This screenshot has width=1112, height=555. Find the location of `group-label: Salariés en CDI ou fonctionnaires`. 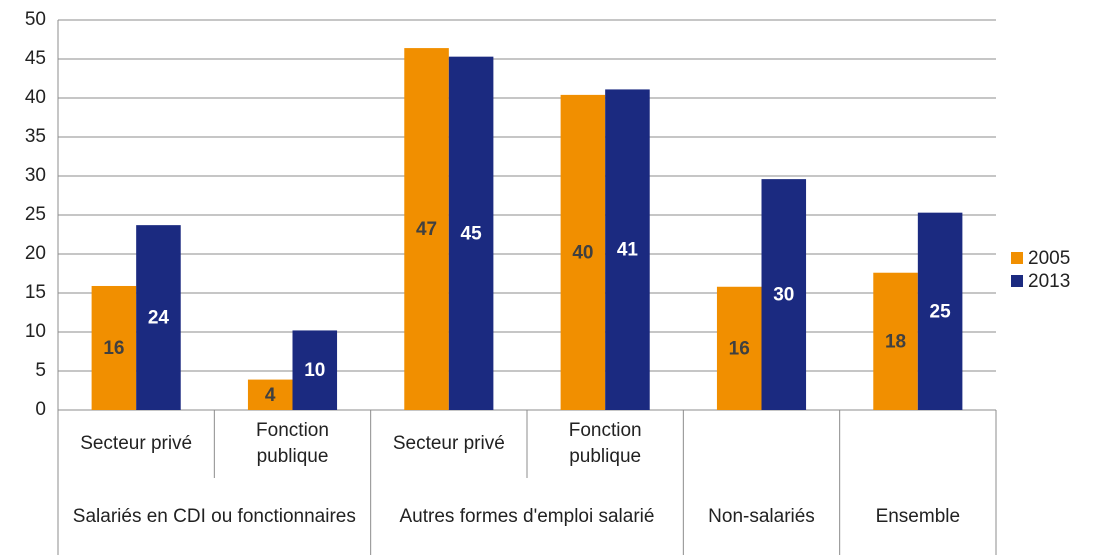

group-label: Salariés en CDI ou fonctionnaires is located at coordinates (214, 516).